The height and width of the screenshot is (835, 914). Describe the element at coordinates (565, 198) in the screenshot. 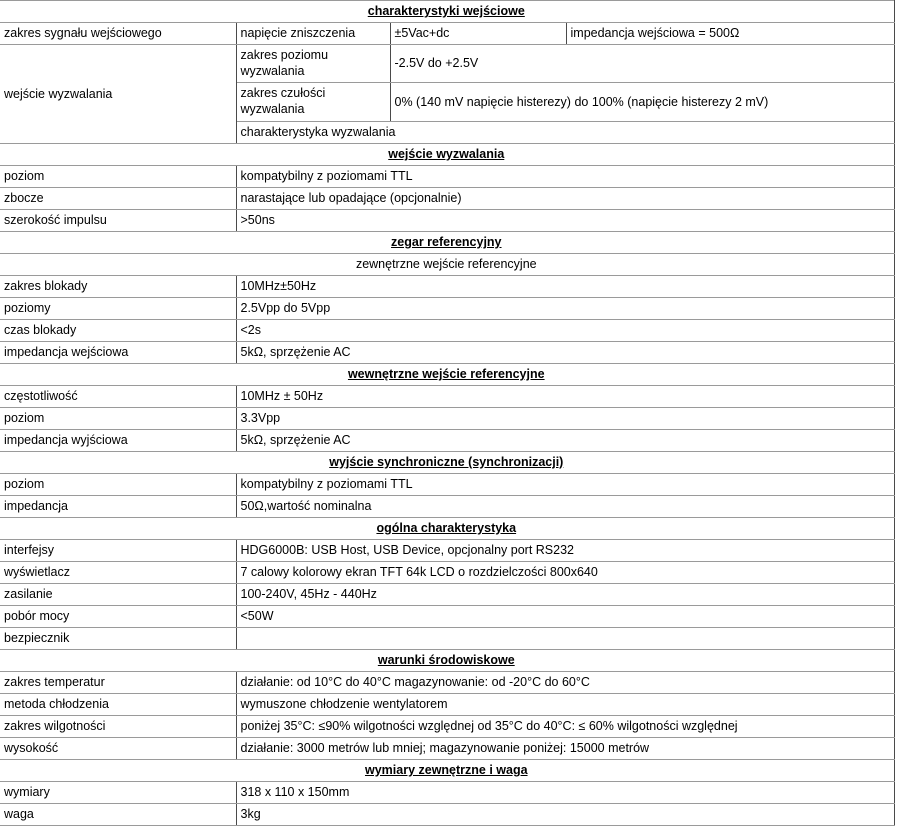

I see `row-value: narastające lub opadające (opcjonalnie)` at that location.